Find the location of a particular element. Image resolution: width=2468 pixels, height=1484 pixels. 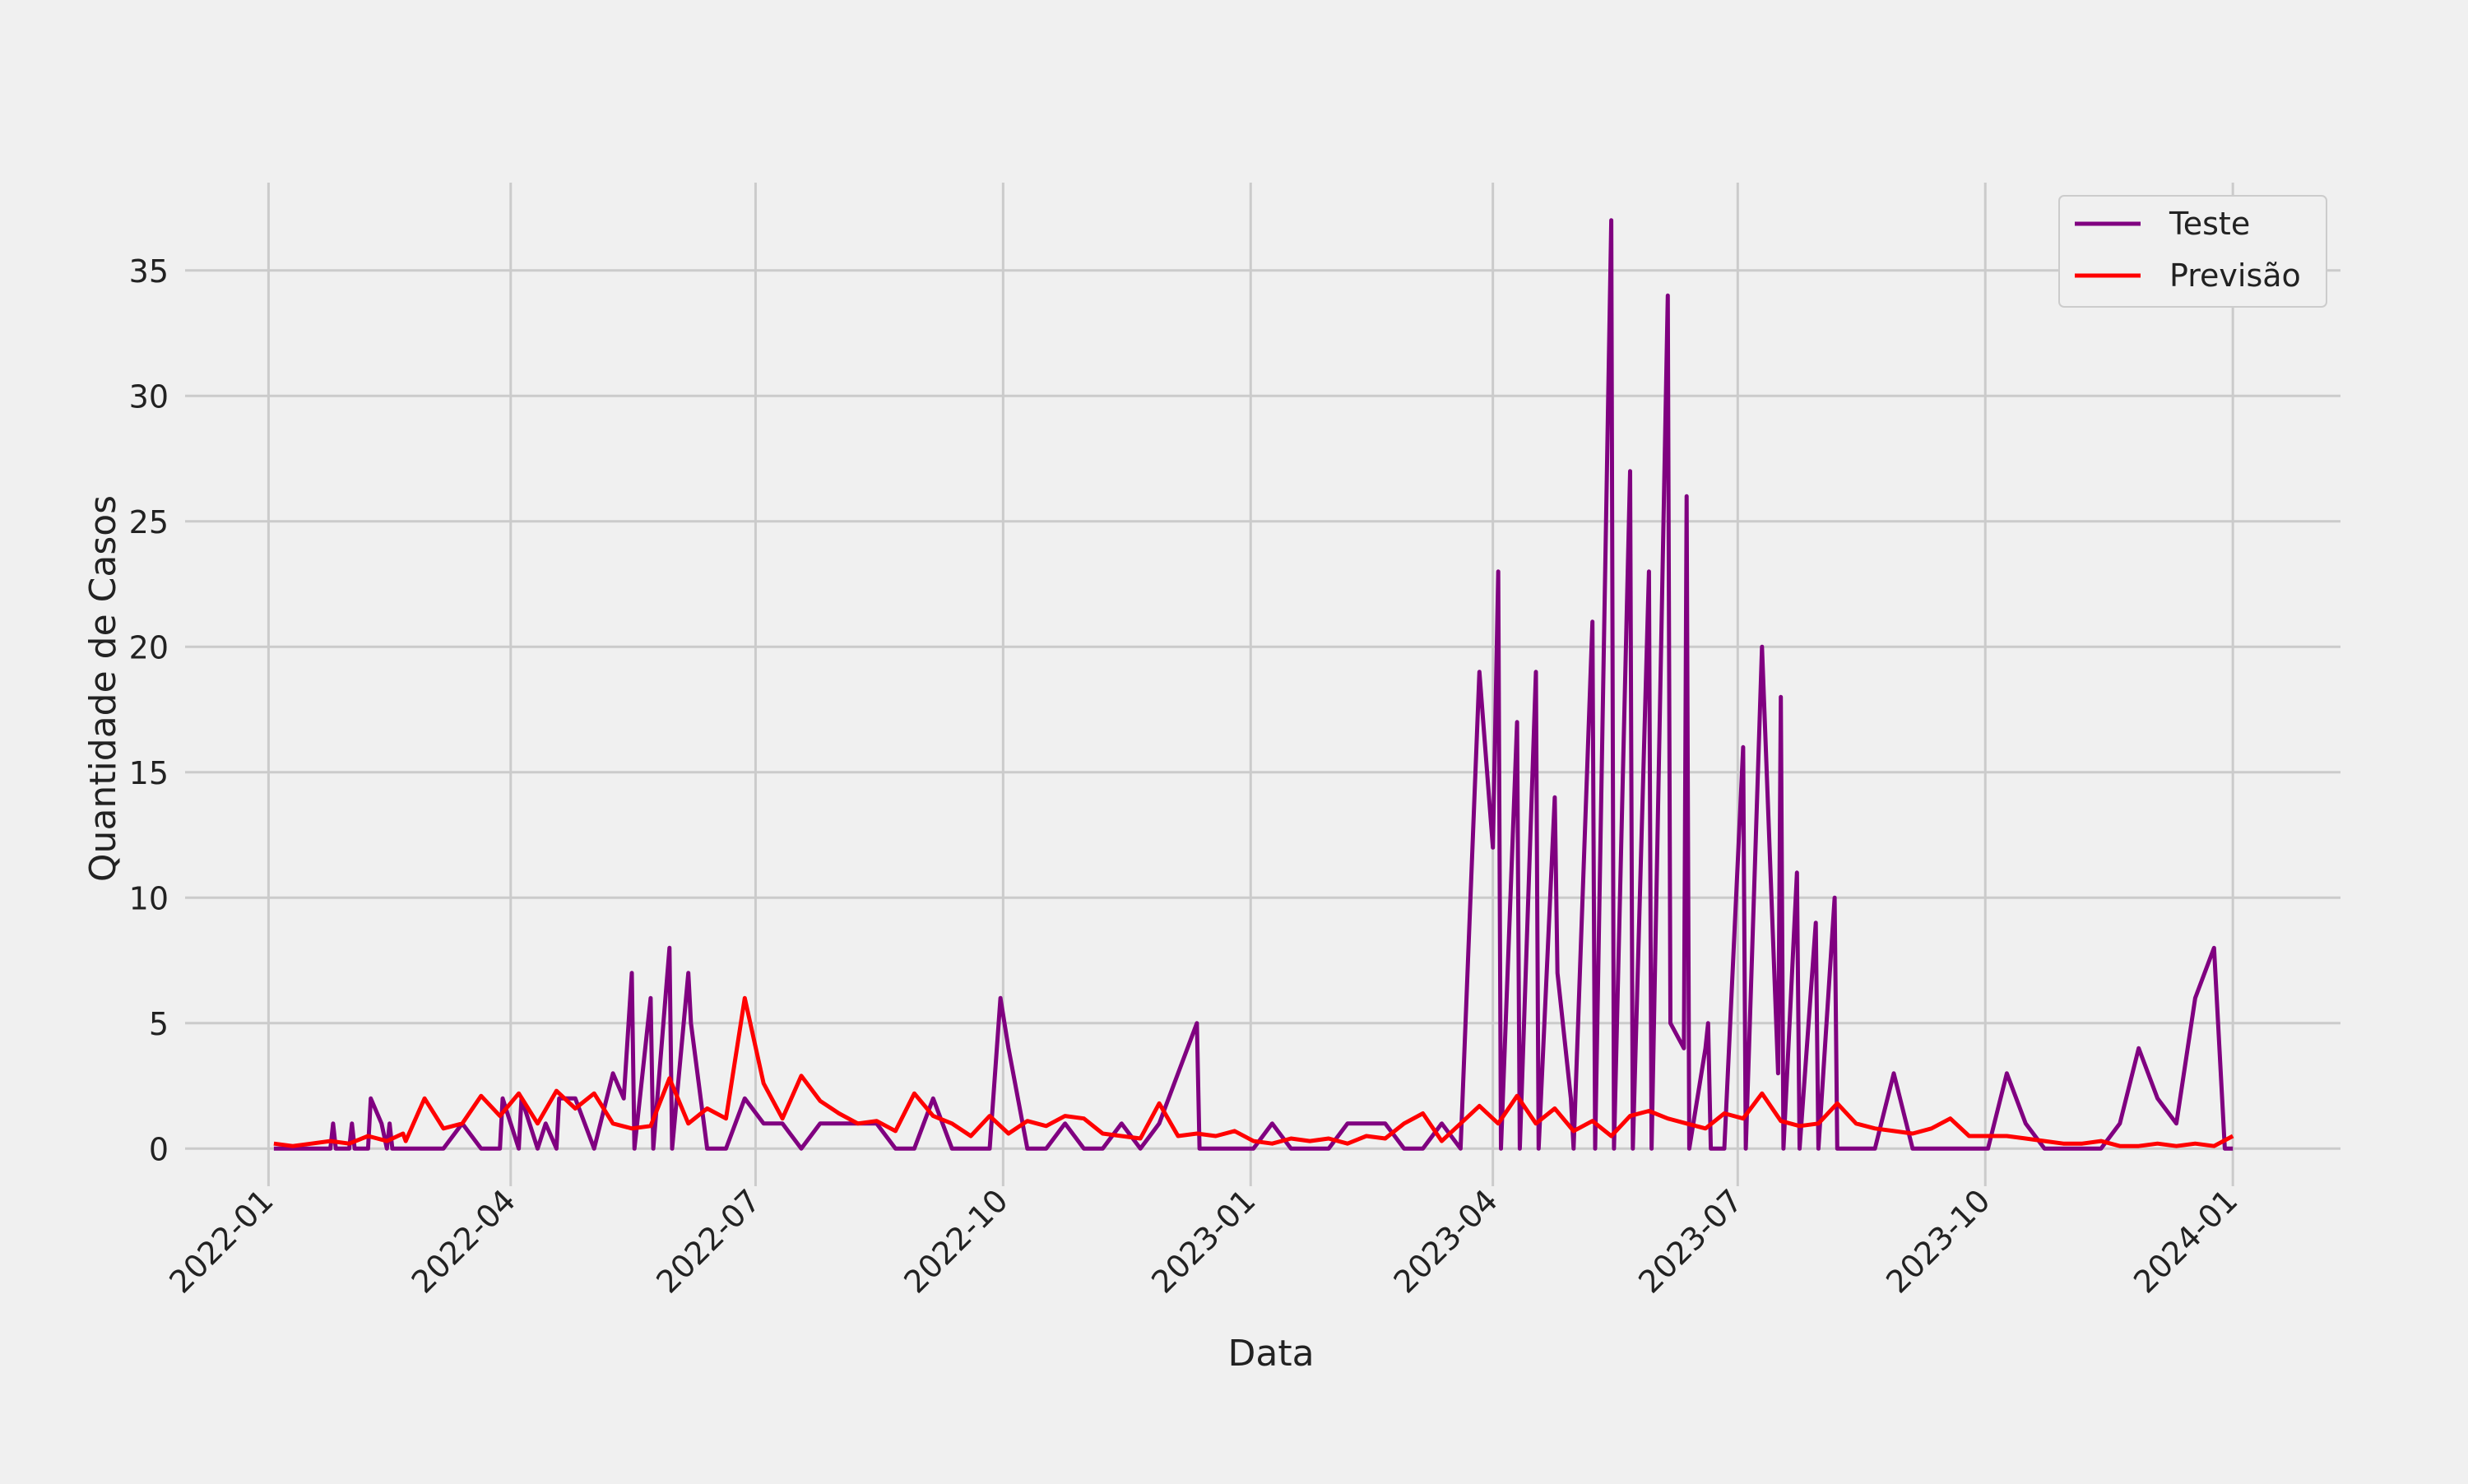

y-tick-label: 30 is located at coordinates (149, 396).